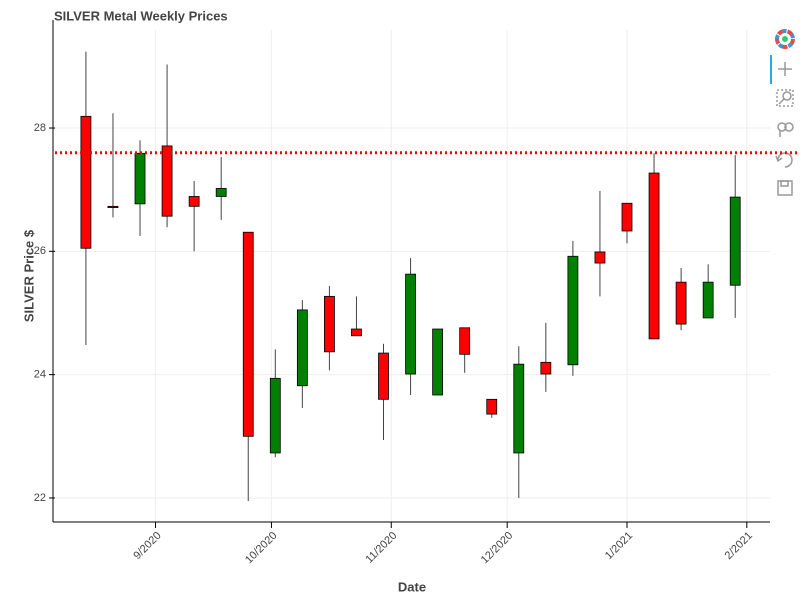 Image resolution: width=800 pixels, height=600 pixels. Describe the element at coordinates (40, 498) in the screenshot. I see `y-tick-label: 22` at that location.